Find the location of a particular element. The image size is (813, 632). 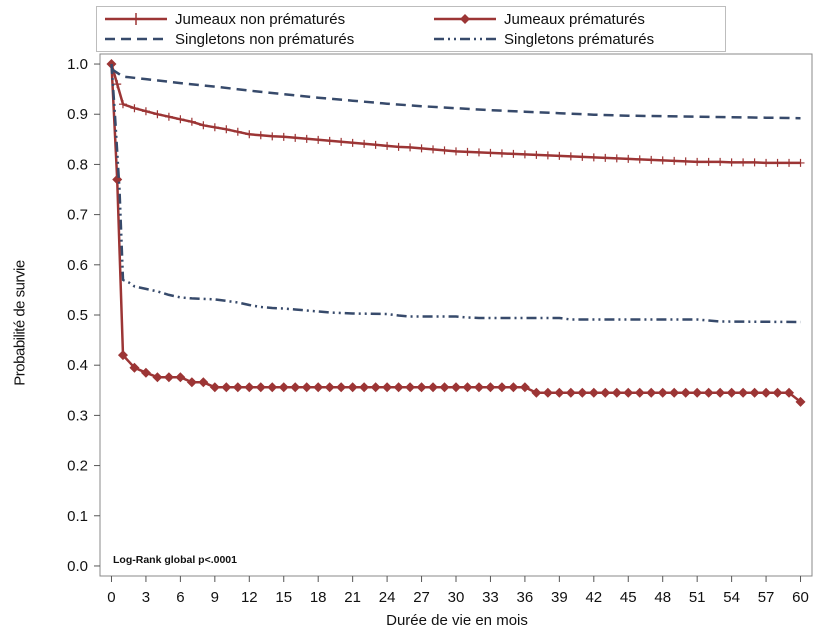

y-tick-label: 0.9 is located at coordinates (77, 114).